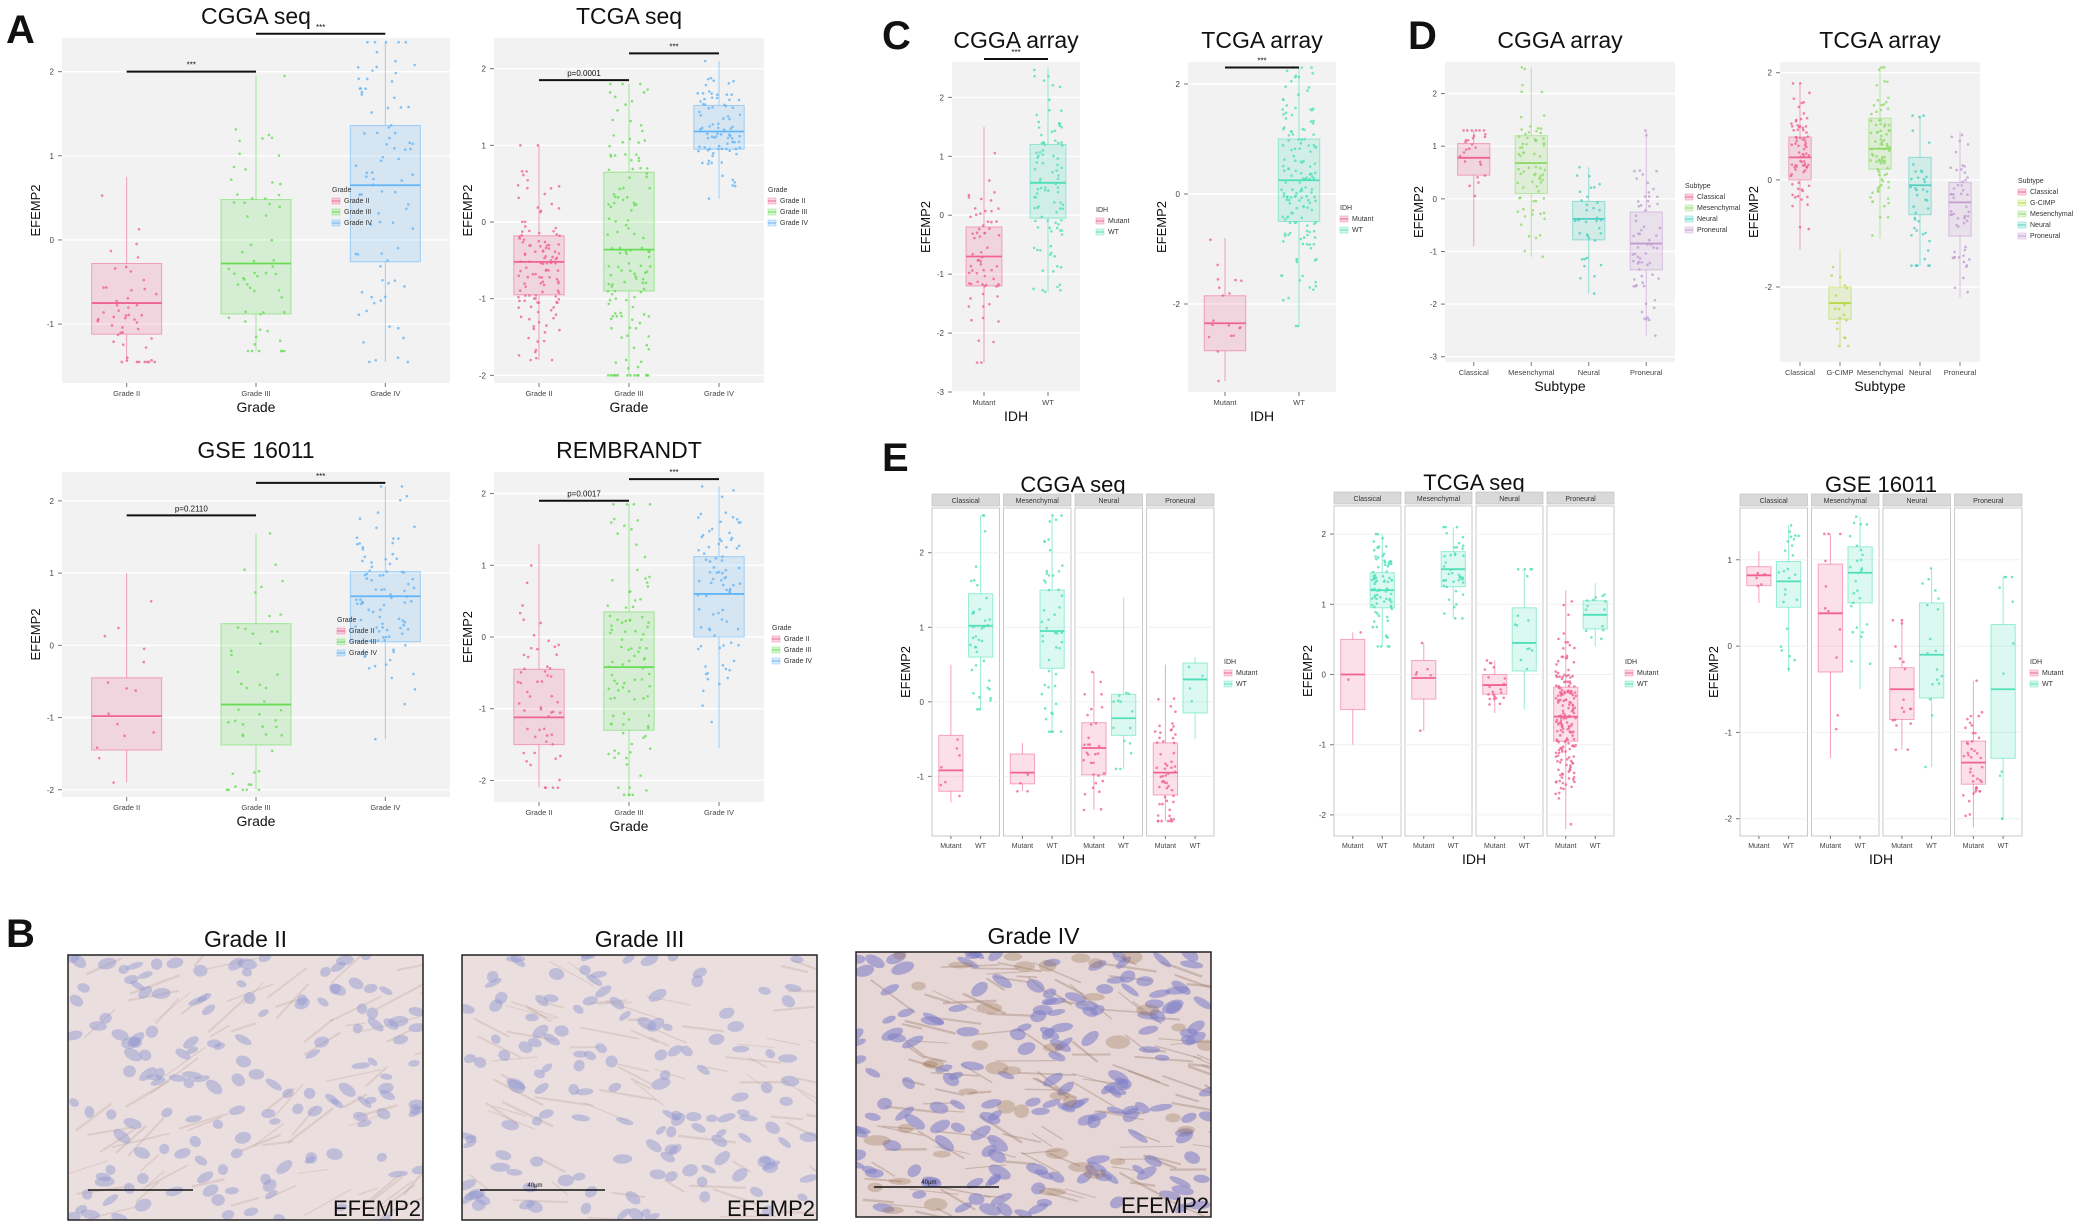 Image resolution: width=2083 pixels, height=1228 pixels. Describe the element at coordinates (1262, 40) in the screenshot. I see `chart-title: TCGA array` at that location.